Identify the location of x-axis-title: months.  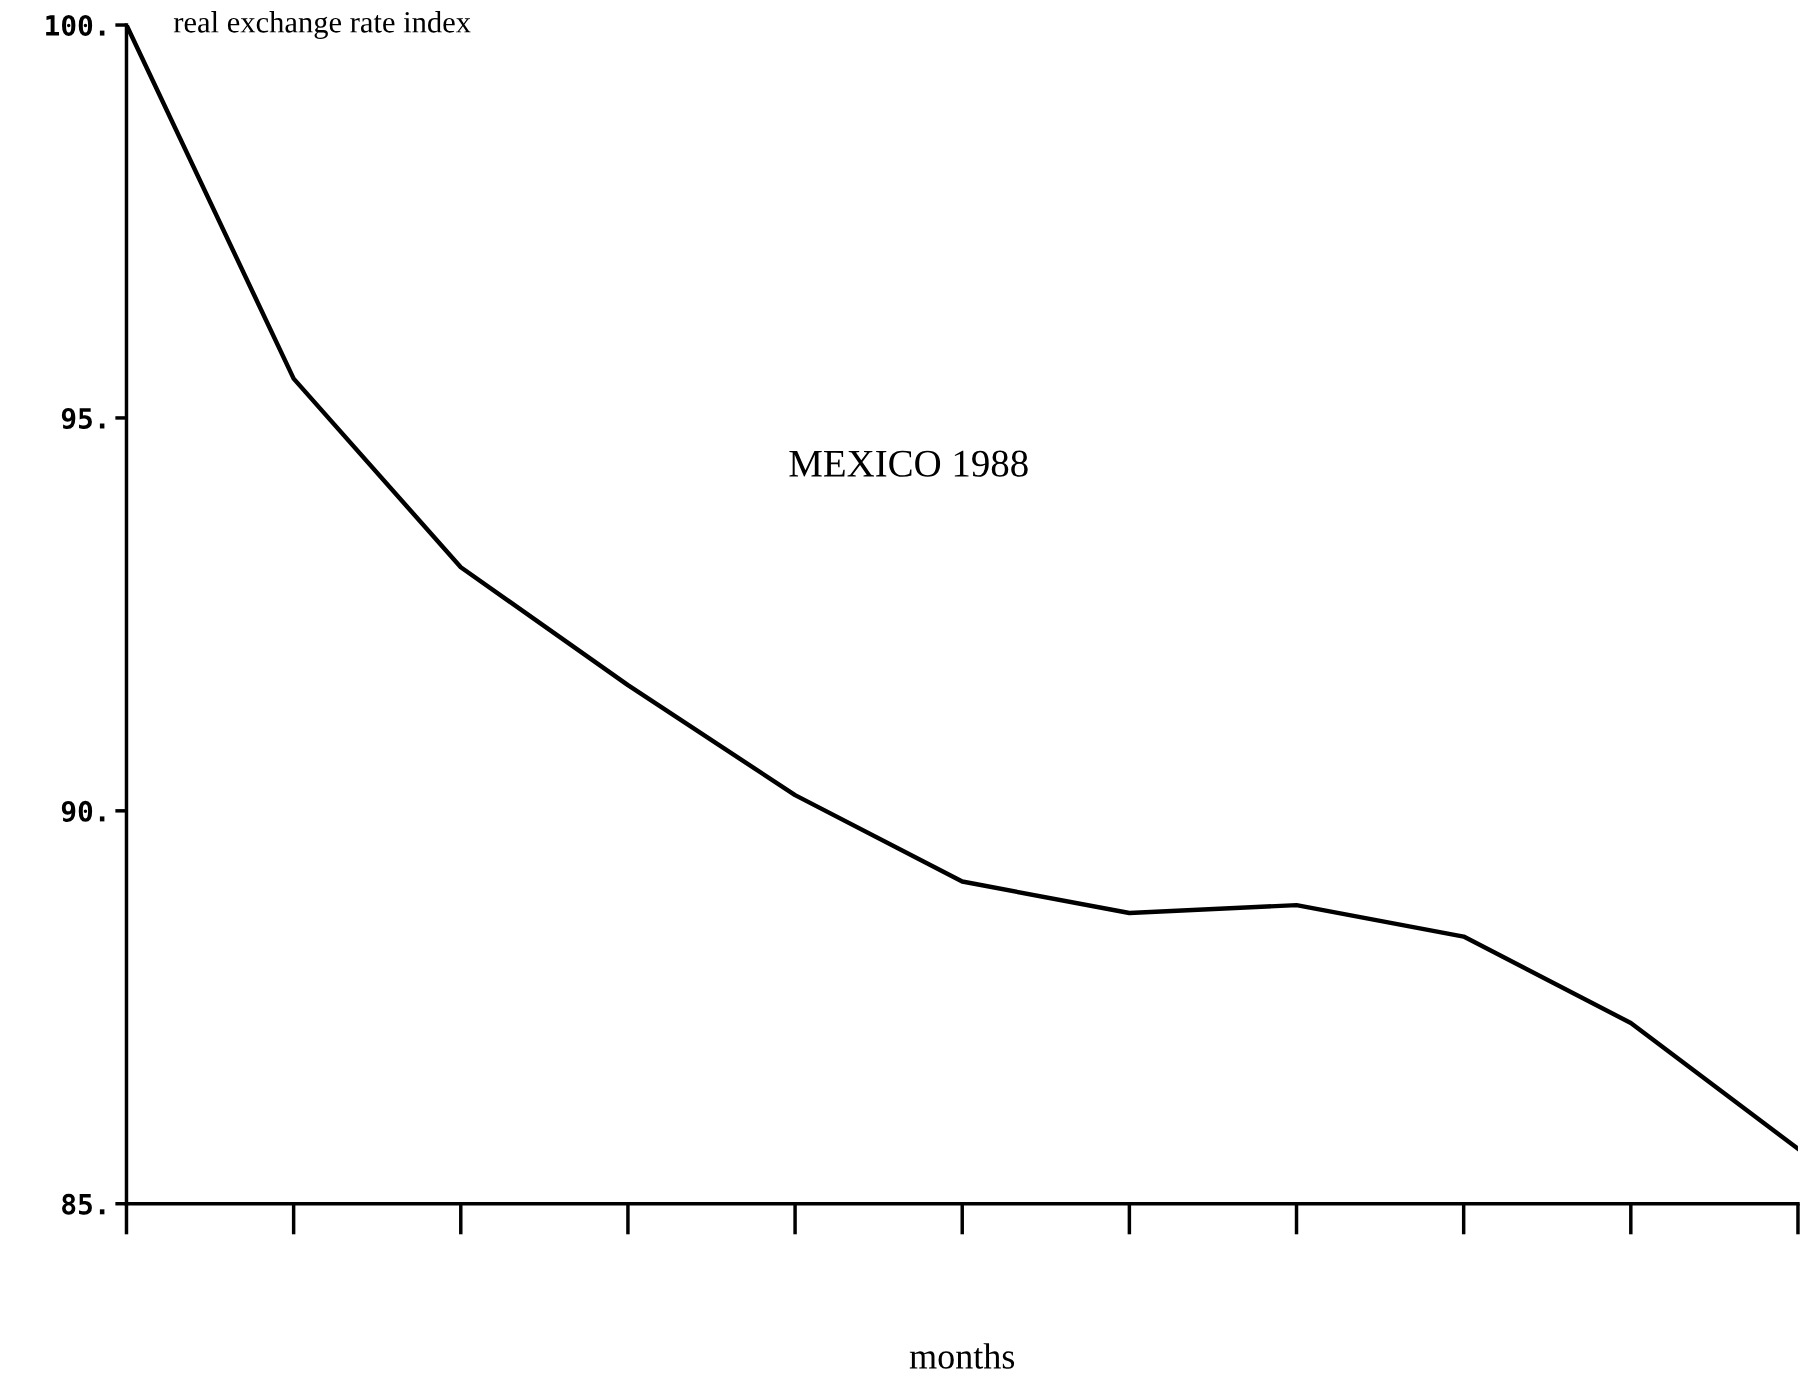
(962, 1356).